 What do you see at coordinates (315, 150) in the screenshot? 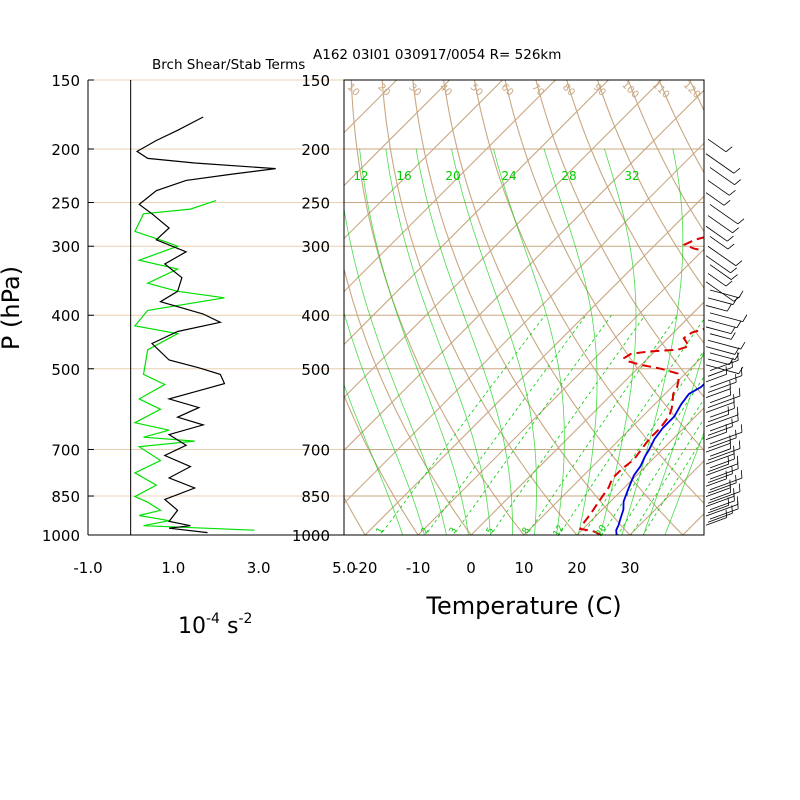
I see `skewt-pressure-label-200: 200` at bounding box center [315, 150].